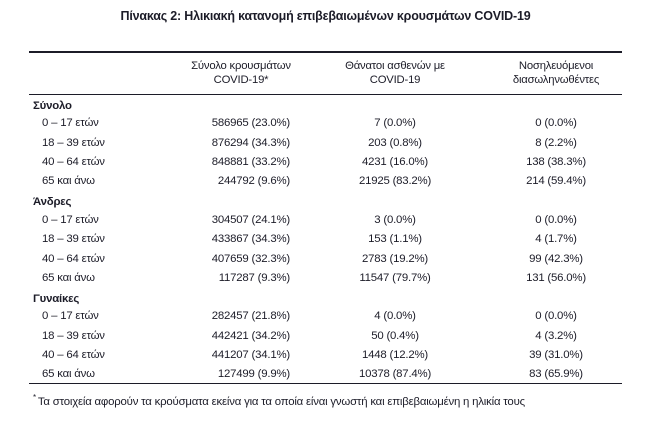 The height and width of the screenshot is (424, 651). I want to click on cases-cell: 127499 (9.9%), so click(253, 374).